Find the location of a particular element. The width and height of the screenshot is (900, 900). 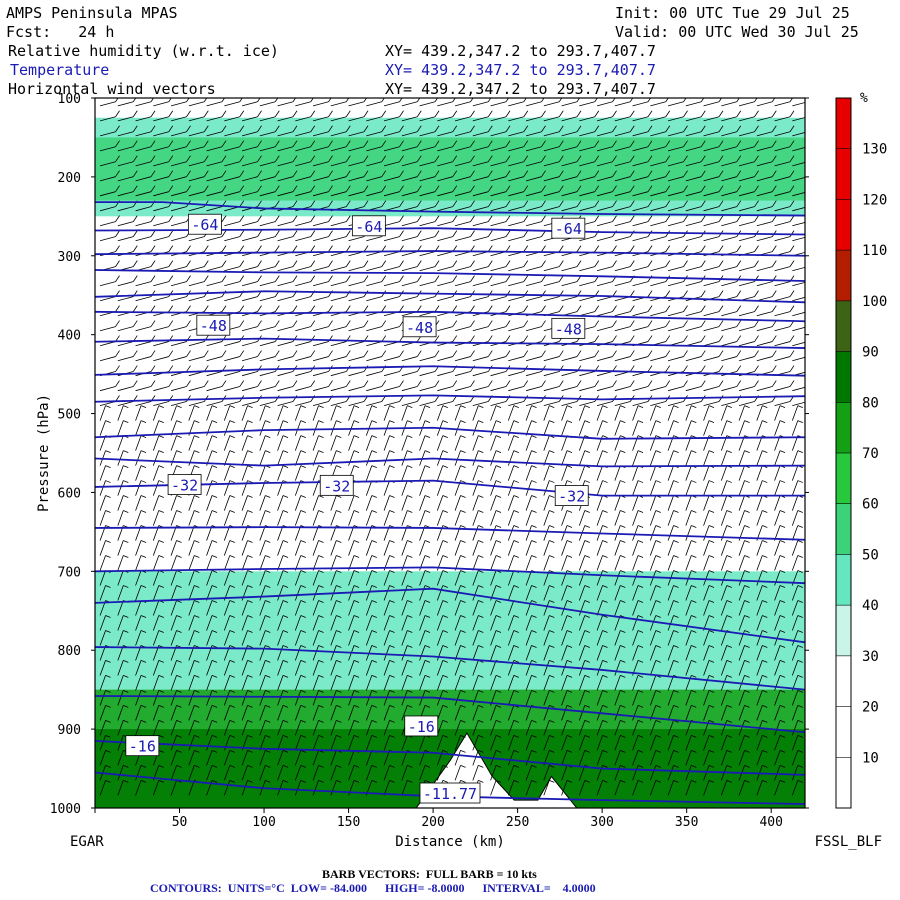

x-tick-label: 250 is located at coordinates (517, 822).